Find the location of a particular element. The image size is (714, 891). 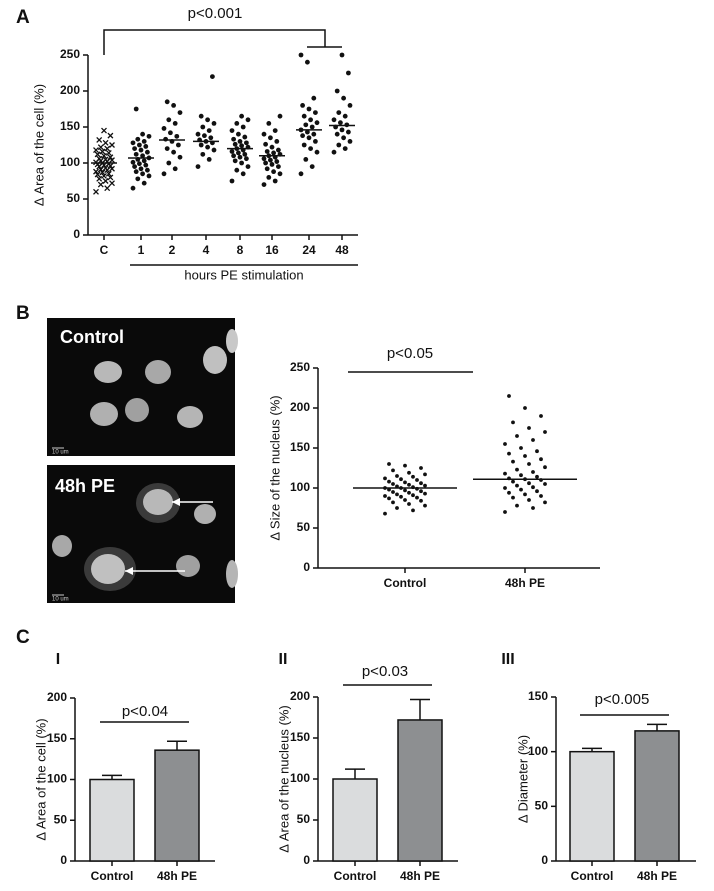

micrograph: 48h PE 10 um is located at coordinates (142, 534).